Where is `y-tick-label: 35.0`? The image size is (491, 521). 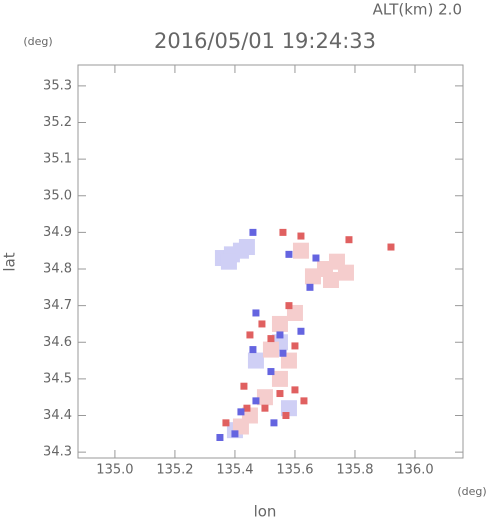
y-tick-label: 35.0 is located at coordinates (57, 195).